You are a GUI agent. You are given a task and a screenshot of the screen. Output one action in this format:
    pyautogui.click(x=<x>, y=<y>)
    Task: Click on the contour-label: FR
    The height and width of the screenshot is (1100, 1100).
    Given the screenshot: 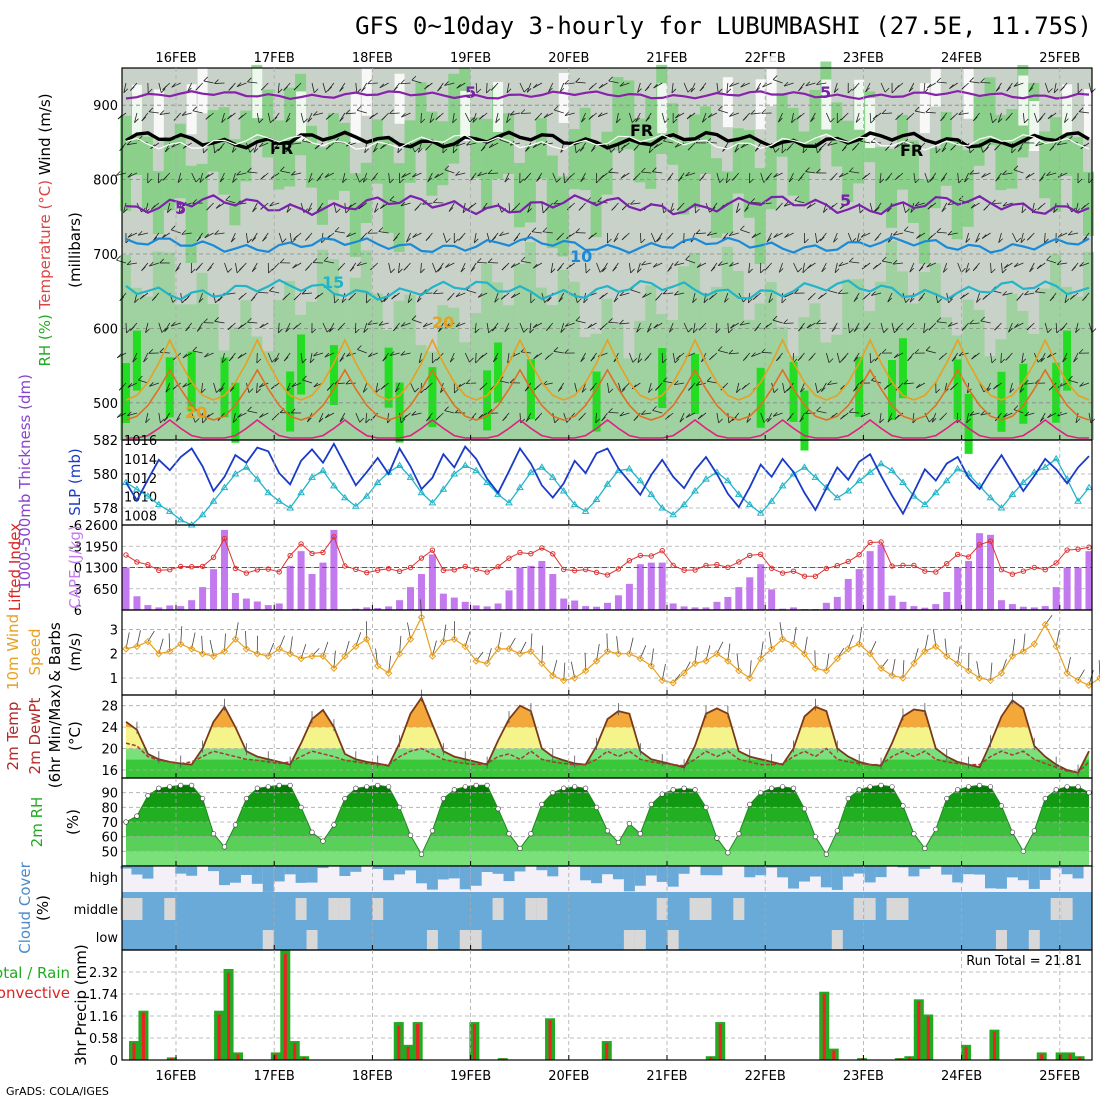 What is the action you would take?
    pyautogui.click(x=911, y=150)
    